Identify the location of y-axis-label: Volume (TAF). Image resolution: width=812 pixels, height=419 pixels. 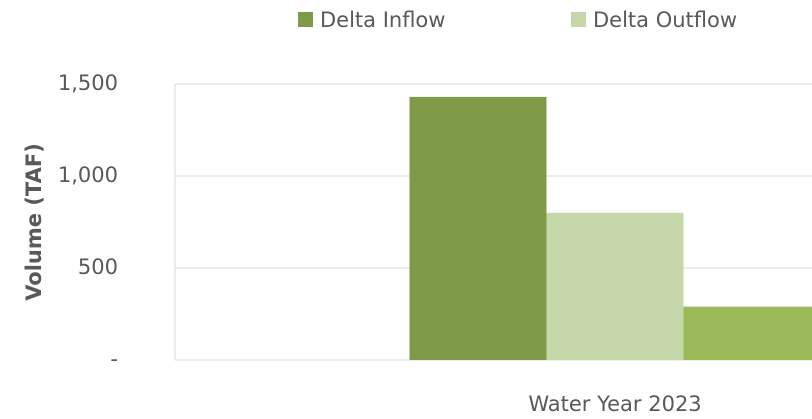
(34, 222).